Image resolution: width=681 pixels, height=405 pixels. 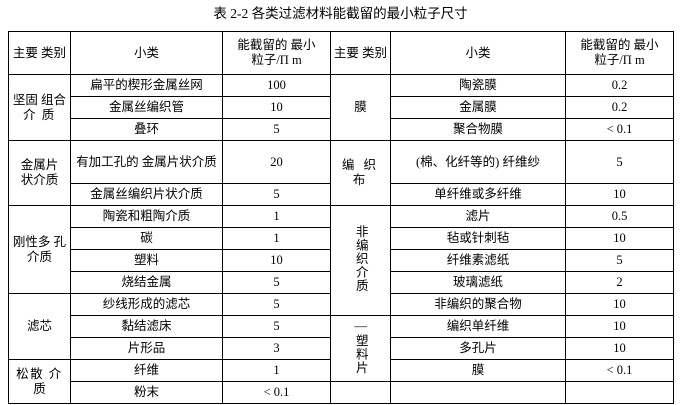 What do you see at coordinates (146, 129) in the screenshot?
I see `left-subtype-cell: 叠环` at bounding box center [146, 129].